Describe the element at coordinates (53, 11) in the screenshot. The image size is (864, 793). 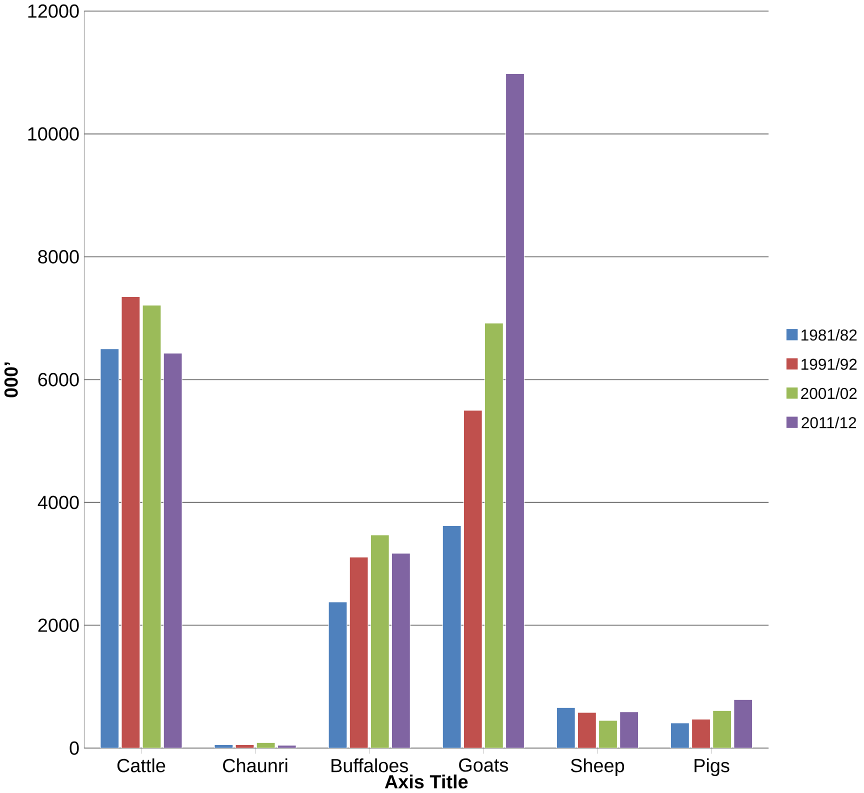
I see `y-tick-label: 12000` at that location.